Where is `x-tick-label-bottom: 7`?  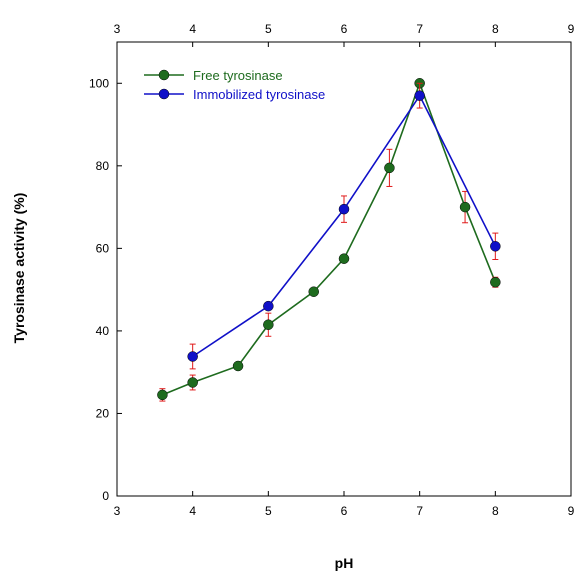
x-tick-label-bottom: 7 is located at coordinates (419, 511).